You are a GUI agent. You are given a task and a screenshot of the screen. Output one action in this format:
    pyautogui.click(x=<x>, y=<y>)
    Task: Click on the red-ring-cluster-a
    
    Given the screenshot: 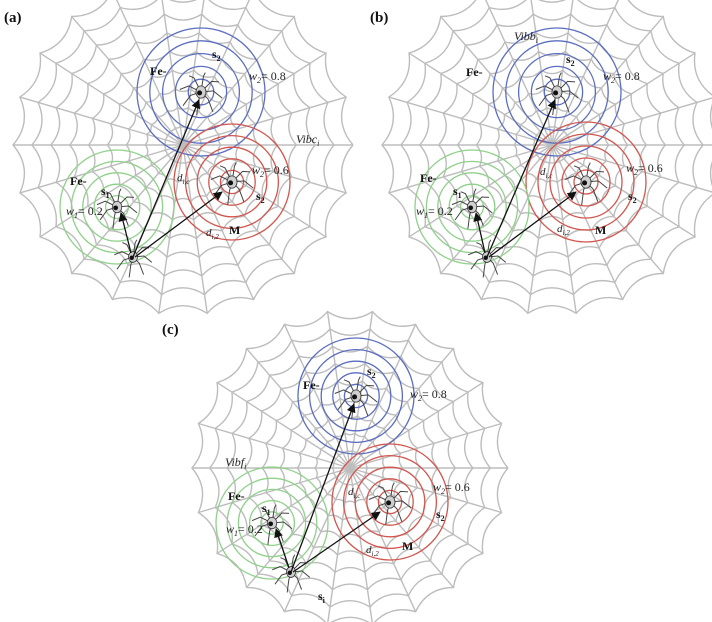 What is the action you would take?
    pyautogui.click(x=232, y=182)
    